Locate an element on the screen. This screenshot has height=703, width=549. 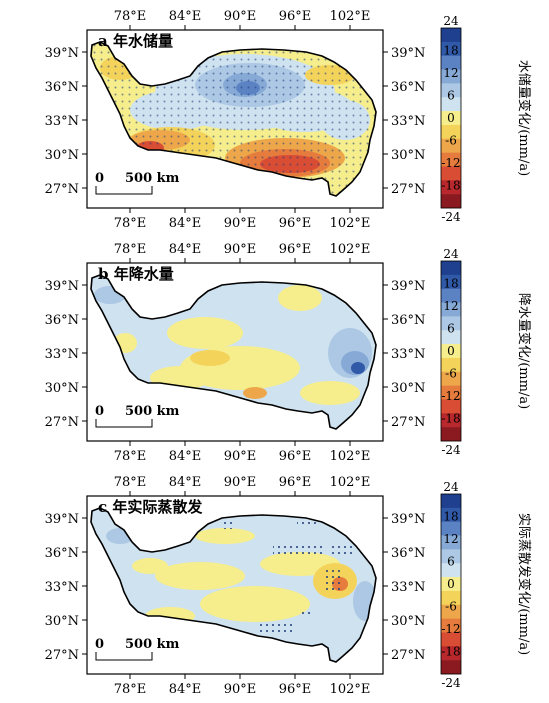
tick-label: 96°E is located at coordinates (295, 456).